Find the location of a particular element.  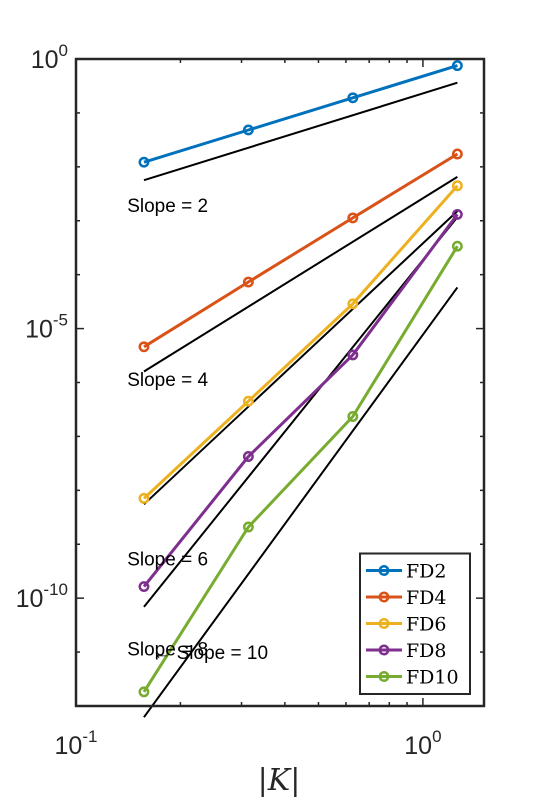

slope-annotation: Slope = 4 is located at coordinates (167, 380).